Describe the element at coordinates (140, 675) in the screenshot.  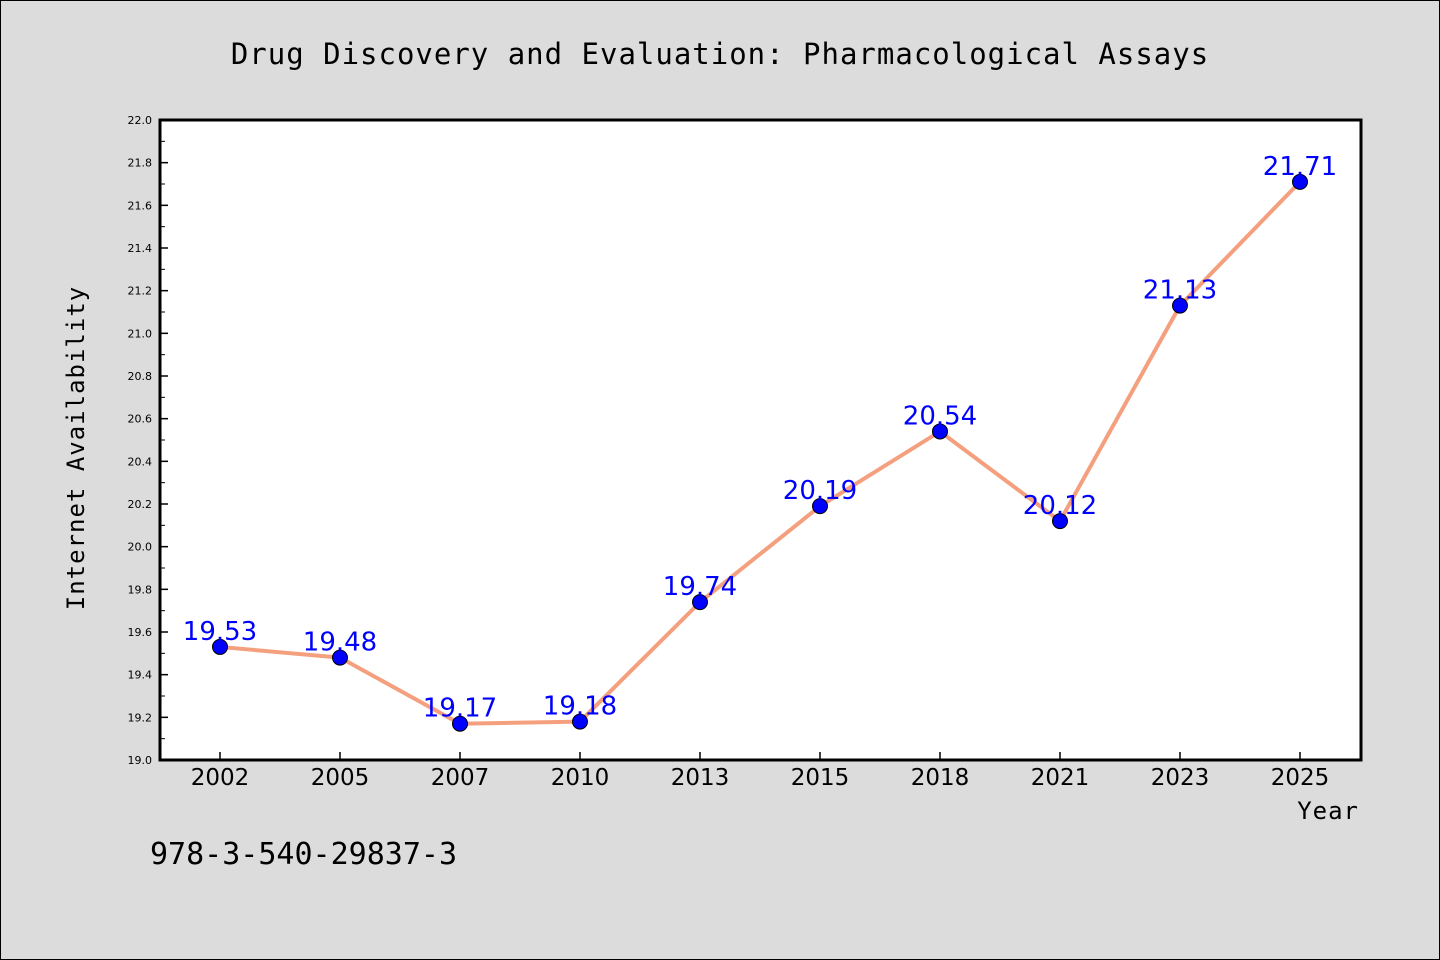
I see `y-tick-label: 19.4` at that location.